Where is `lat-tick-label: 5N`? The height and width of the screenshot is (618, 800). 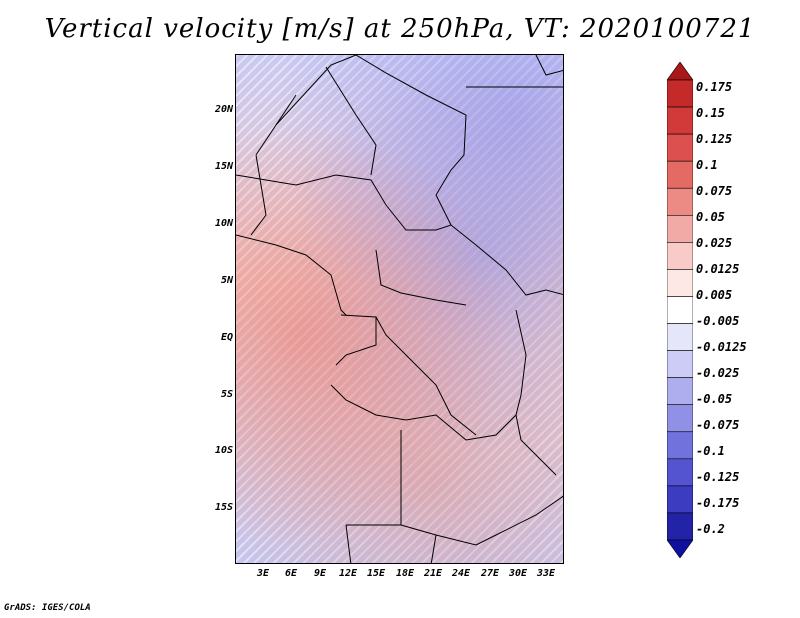
lat-tick-label: 5N is located at coordinates (226, 280).